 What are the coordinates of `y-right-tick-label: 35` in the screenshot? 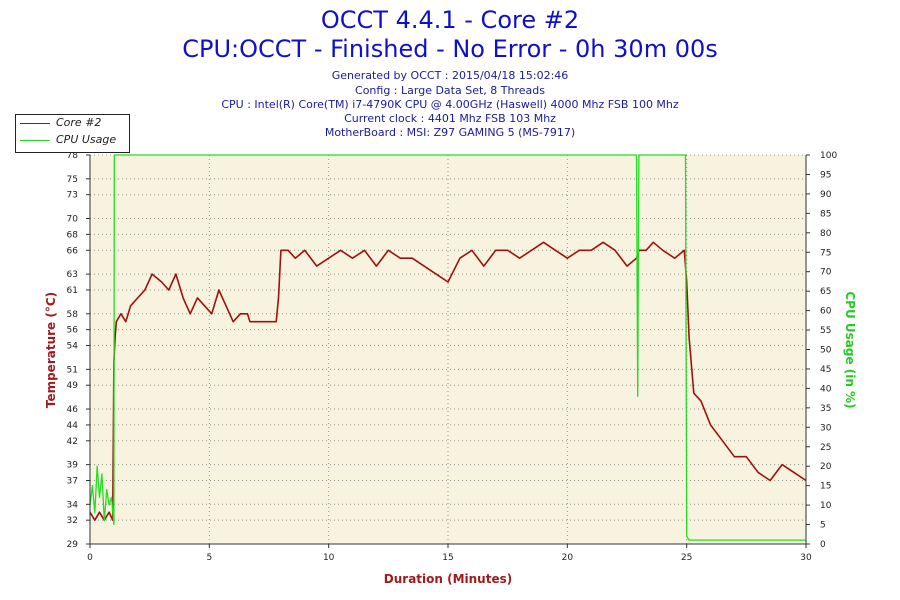 It's located at (825, 409).